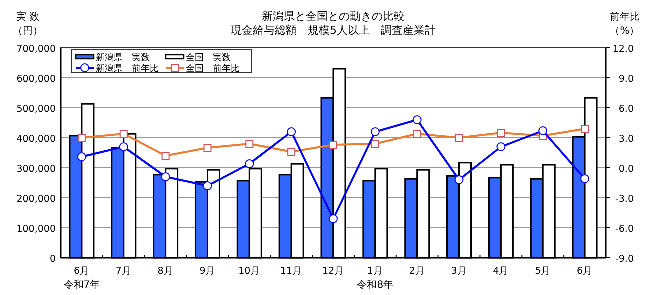 The image size is (650, 295). What do you see at coordinates (36, 49) in the screenshot?
I see `y-tick-label: 700,000` at bounding box center [36, 49].